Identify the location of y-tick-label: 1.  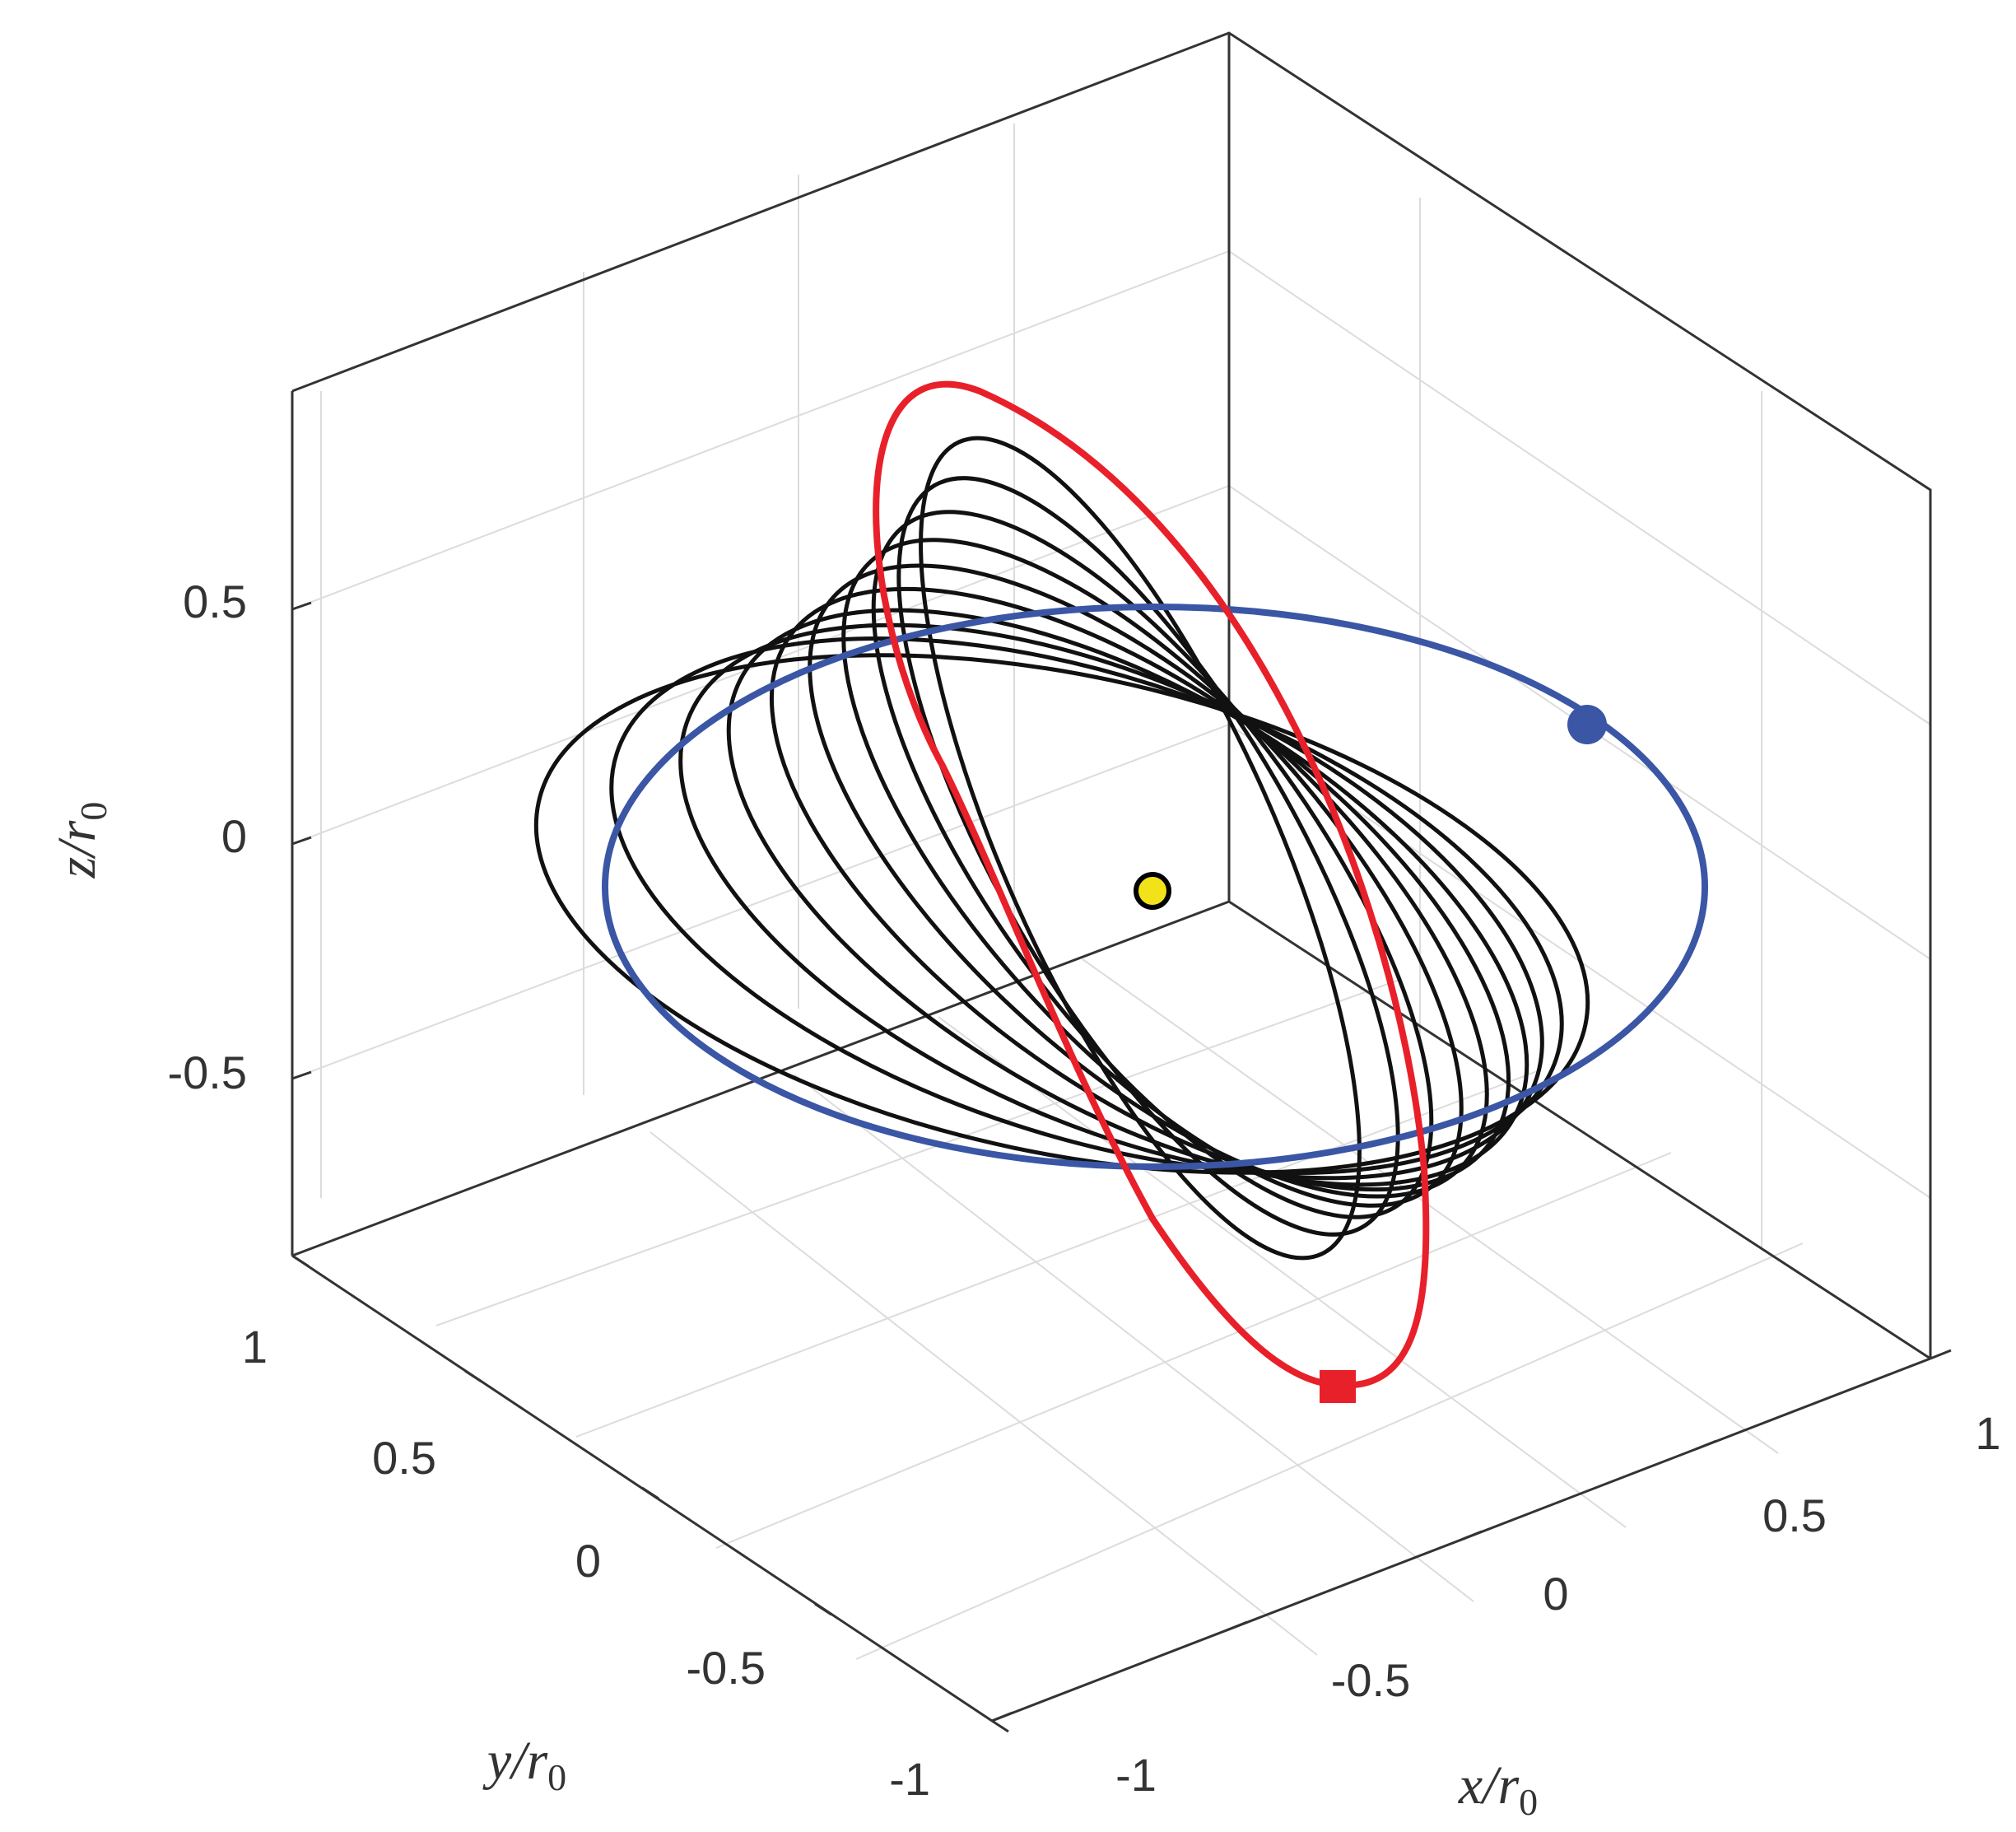
(255, 1347).